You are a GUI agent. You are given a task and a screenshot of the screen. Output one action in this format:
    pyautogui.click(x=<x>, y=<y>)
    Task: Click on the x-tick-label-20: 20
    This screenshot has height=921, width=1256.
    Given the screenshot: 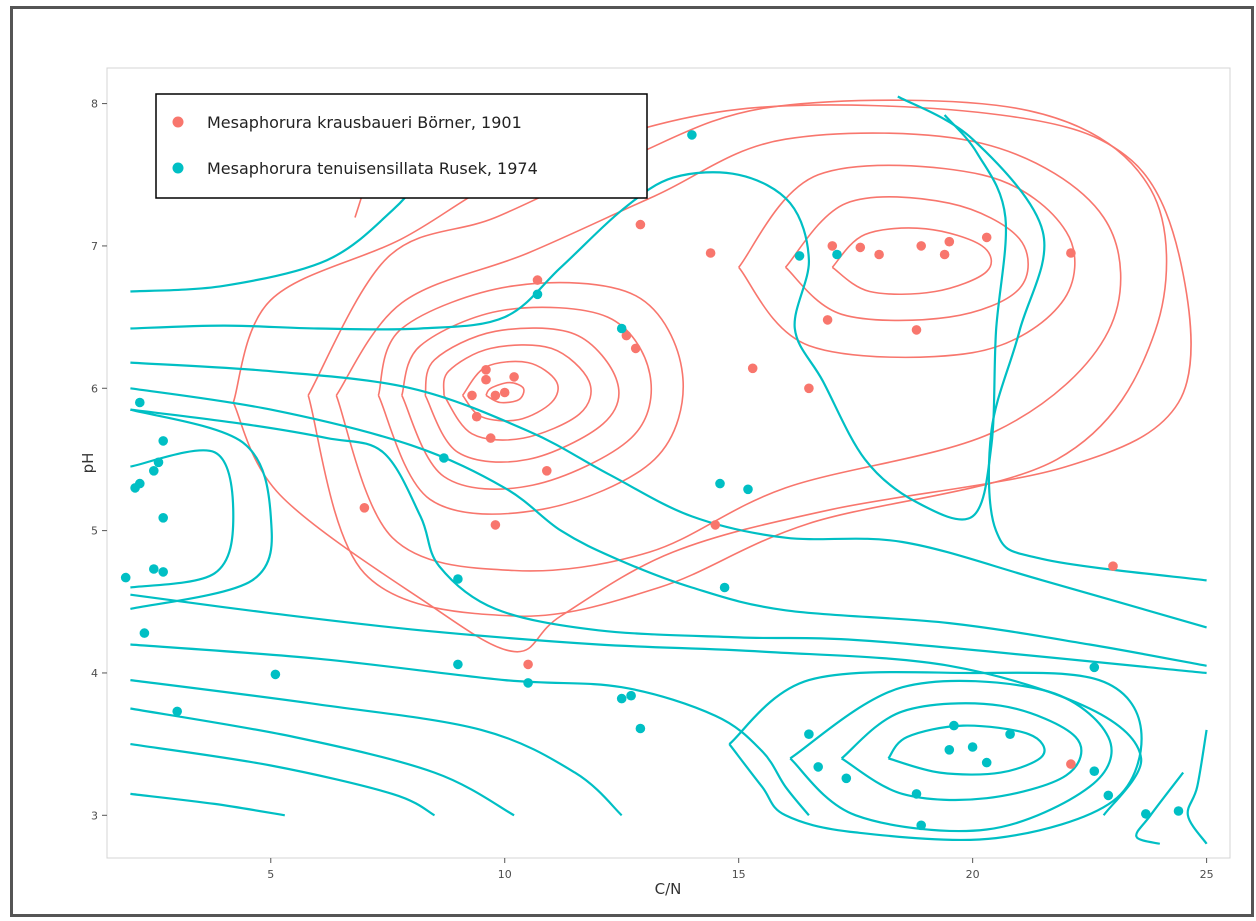 What is the action you would take?
    pyautogui.click(x=973, y=874)
    